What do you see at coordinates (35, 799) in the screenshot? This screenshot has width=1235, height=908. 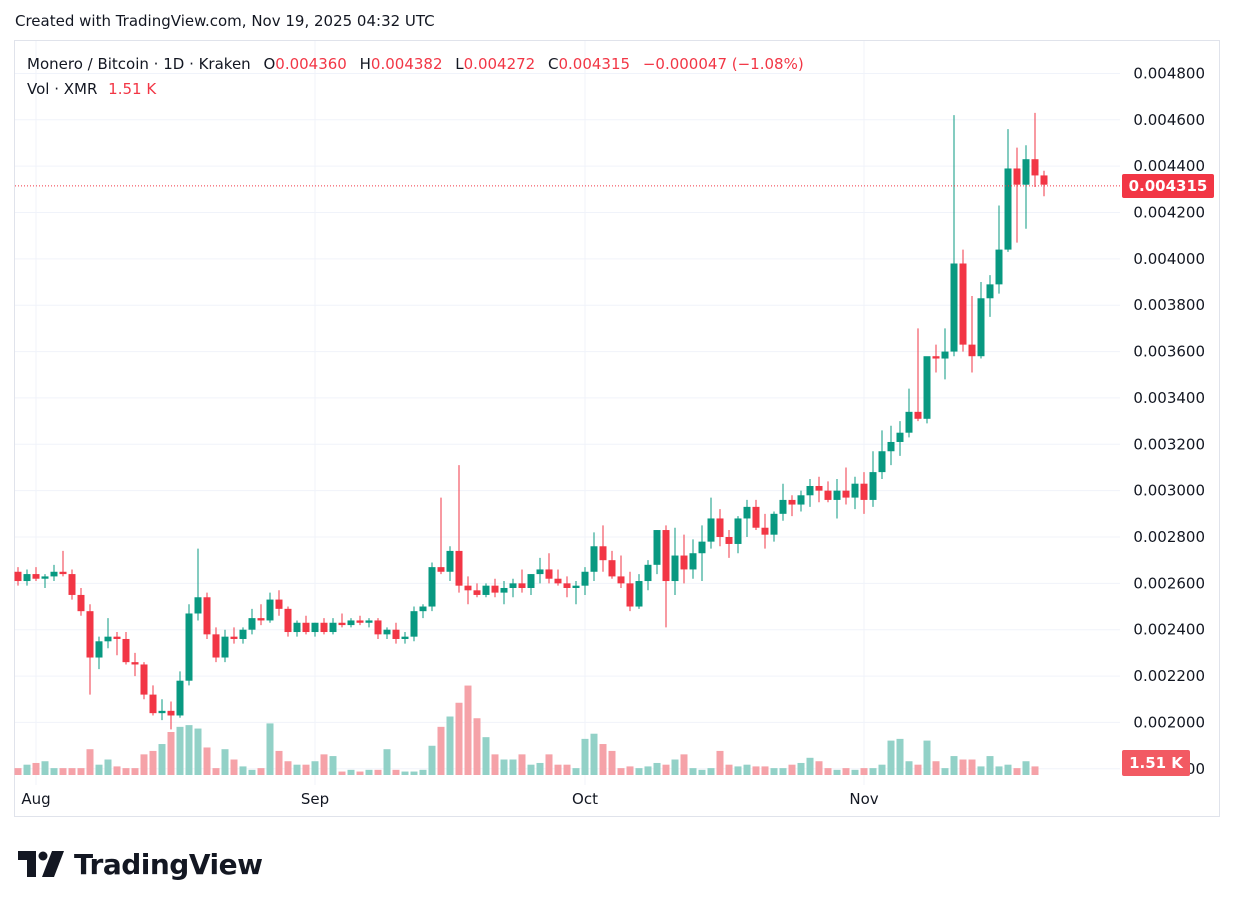 I see `x-tick-label: Aug` at bounding box center [35, 799].